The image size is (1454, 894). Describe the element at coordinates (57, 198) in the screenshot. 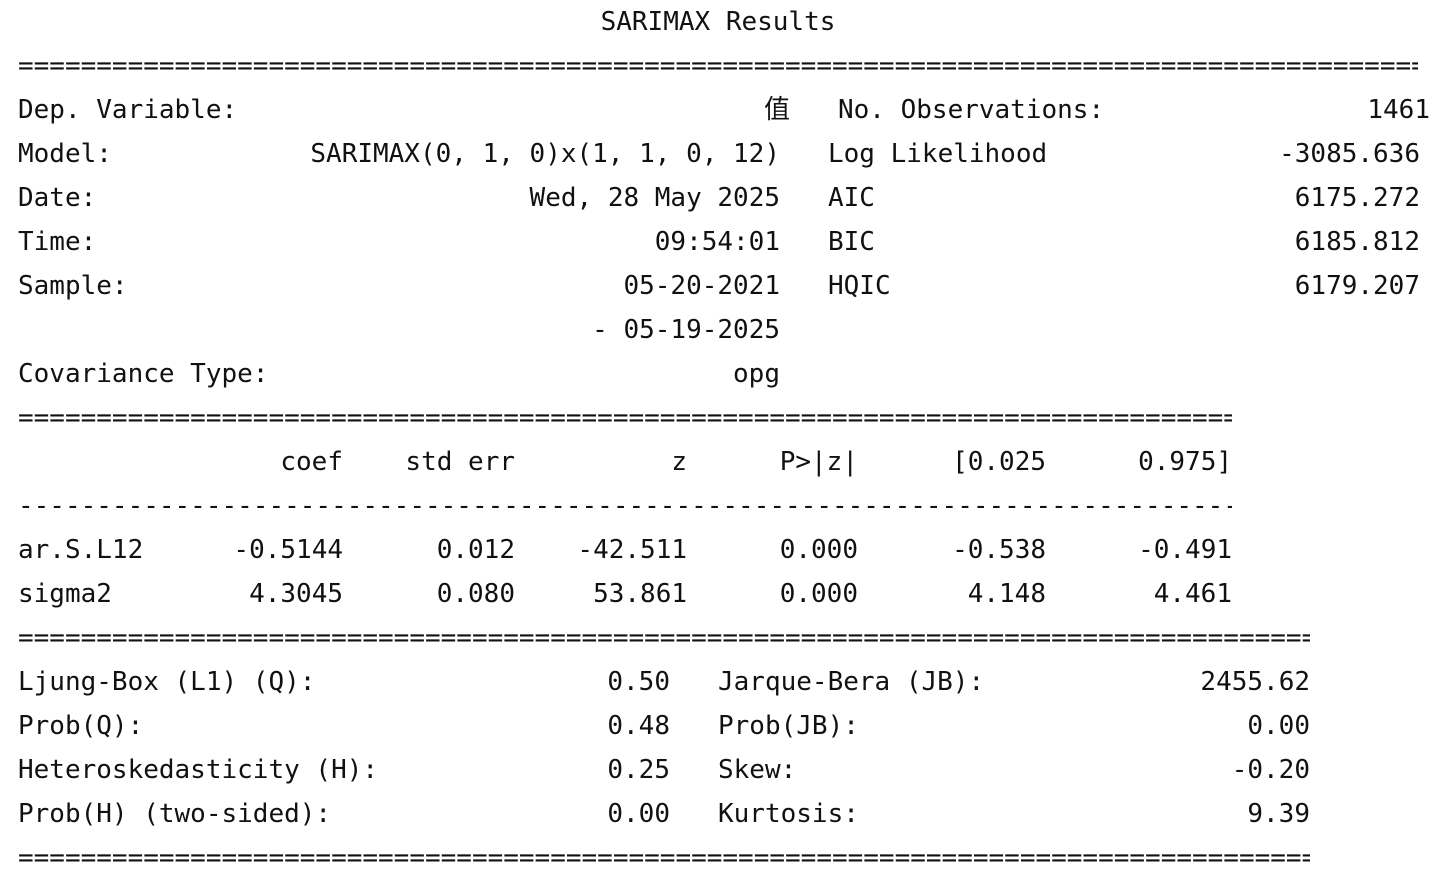

I see `date-label: Date:` at that location.